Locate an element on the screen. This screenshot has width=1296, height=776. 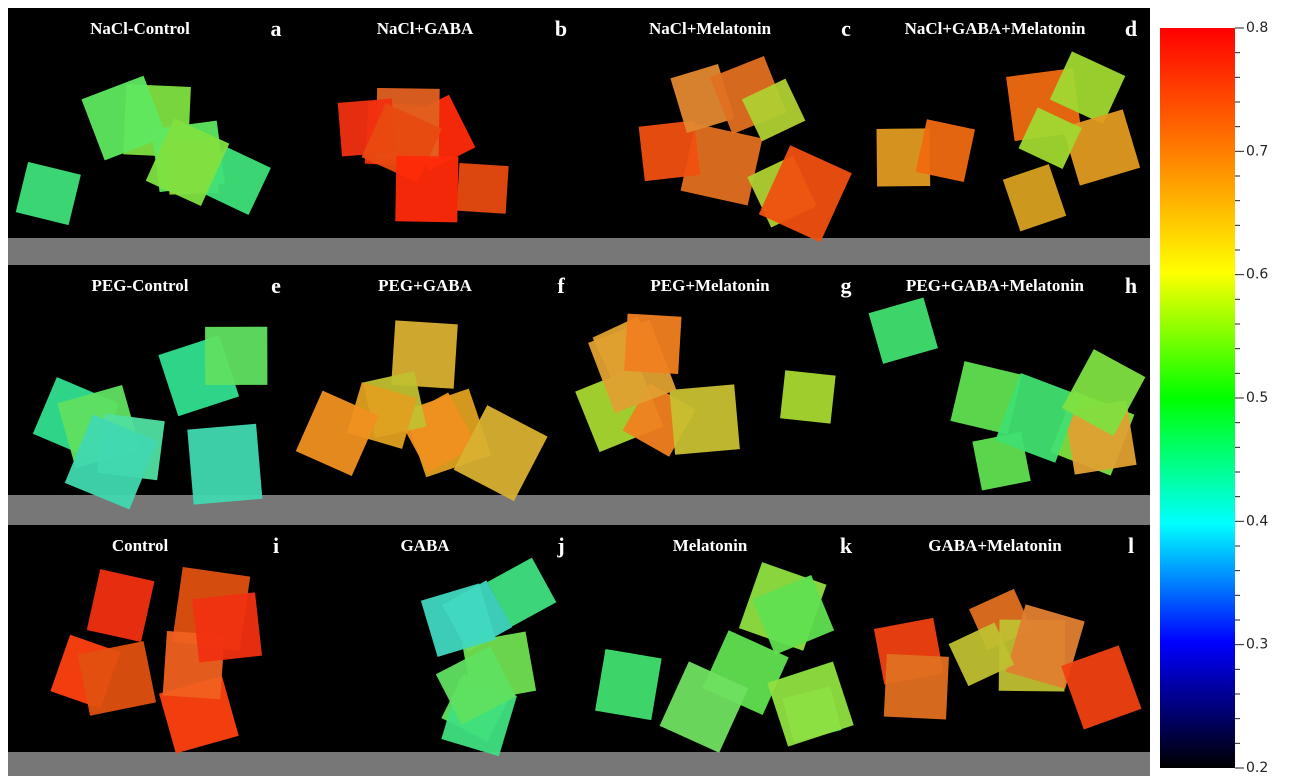
panel-letter: c is located at coordinates (846, 28).